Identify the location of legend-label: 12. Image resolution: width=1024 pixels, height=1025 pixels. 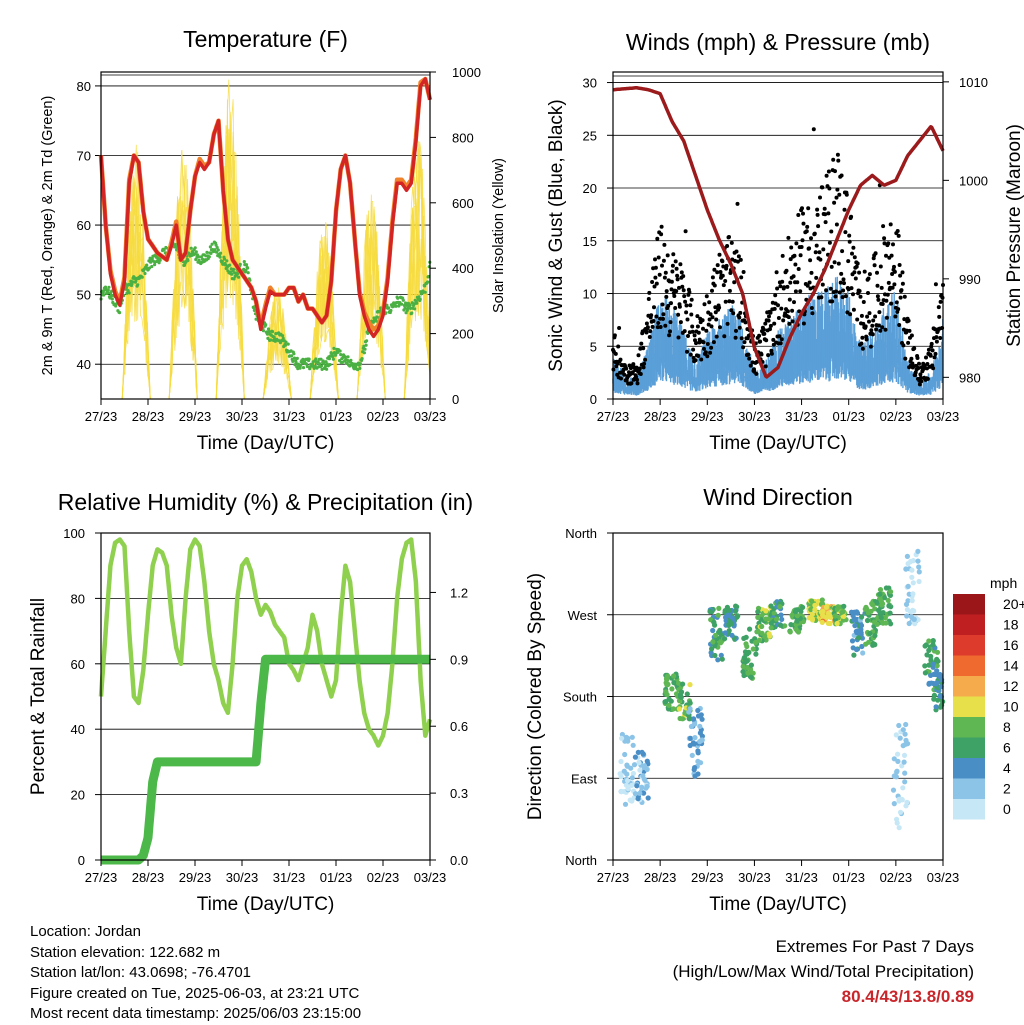
(1011, 686).